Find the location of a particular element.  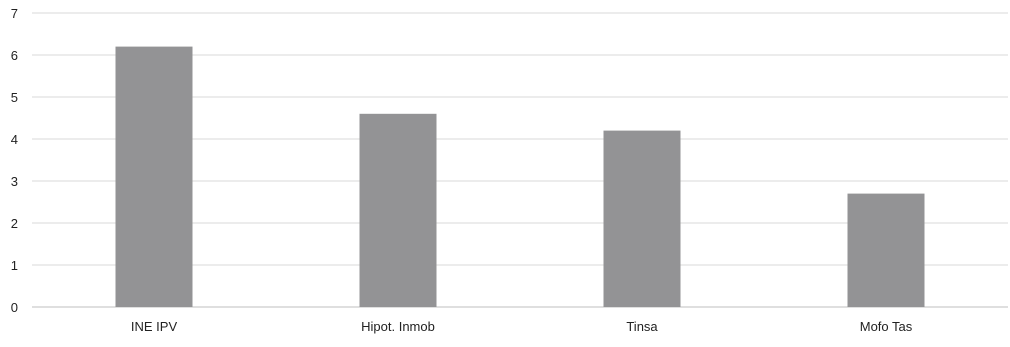

y-tick-label: 0 is located at coordinates (14, 307).